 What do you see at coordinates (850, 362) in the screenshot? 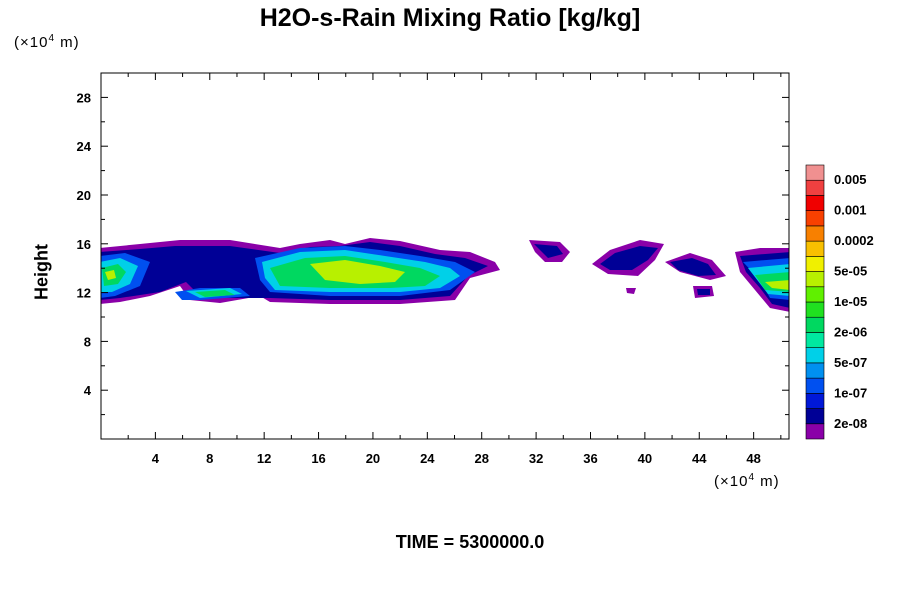
I see `colorbar-label: 5e-07` at bounding box center [850, 362].